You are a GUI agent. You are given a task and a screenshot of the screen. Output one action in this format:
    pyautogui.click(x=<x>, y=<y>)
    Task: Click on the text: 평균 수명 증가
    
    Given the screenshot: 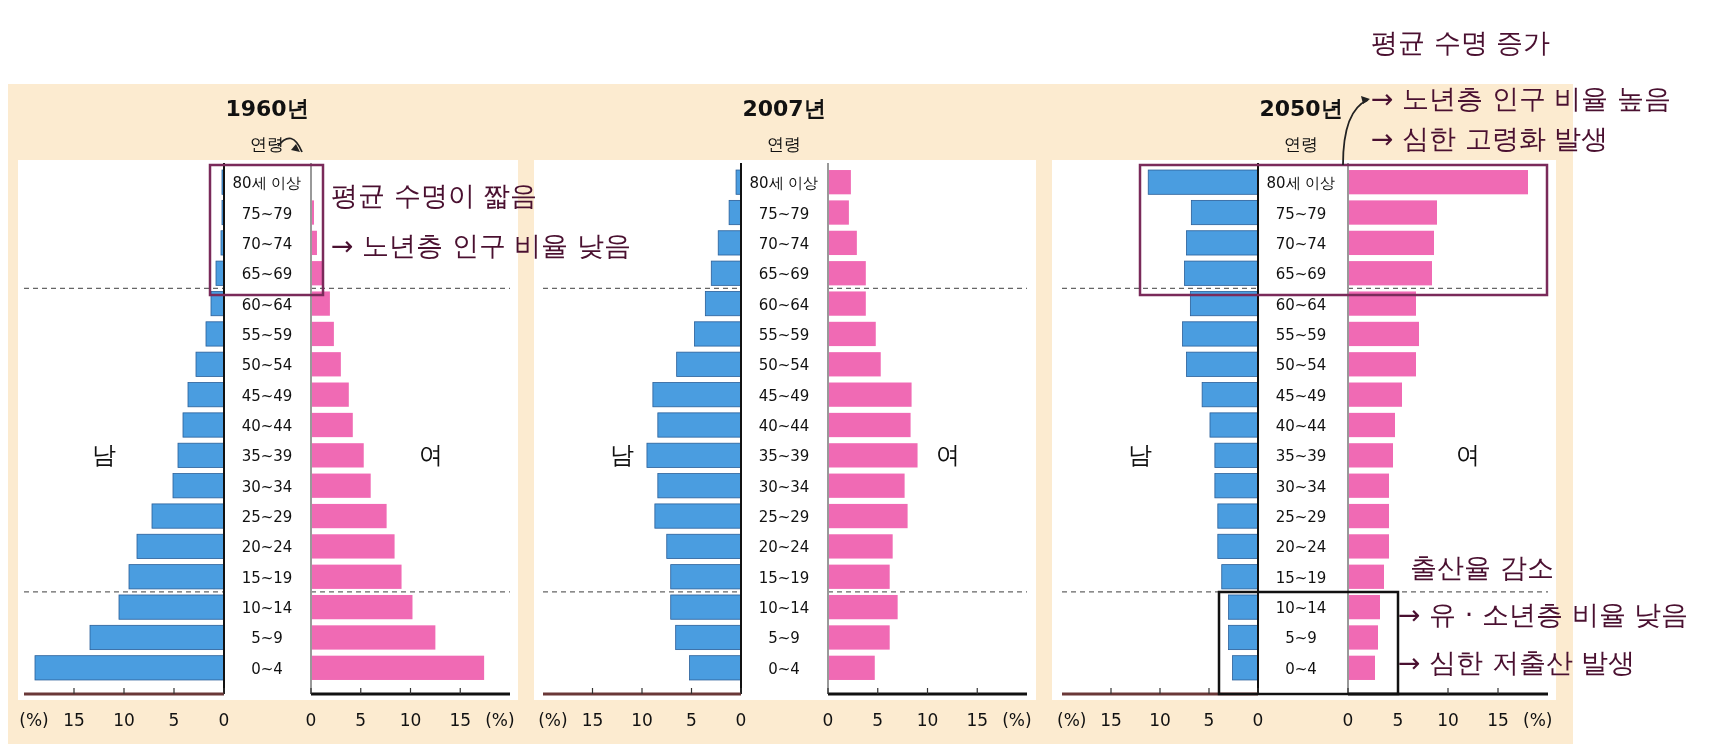 What is the action you would take?
    pyautogui.click(x=1461, y=42)
    